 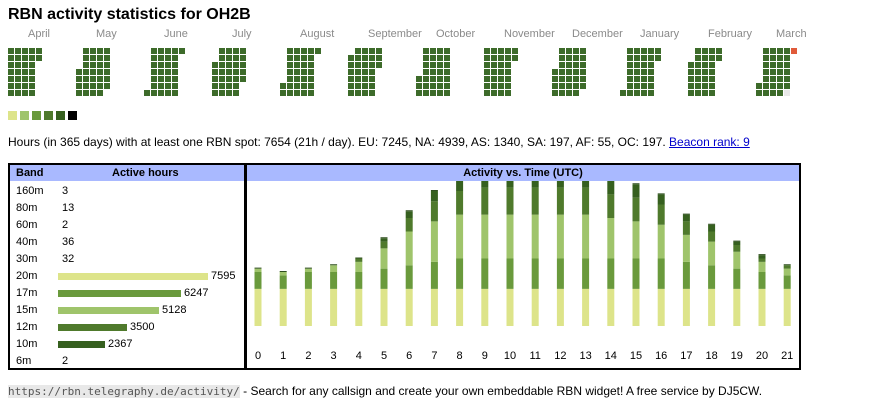 What do you see at coordinates (127, 225) in the screenshot?
I see `band-row: 60m 2` at bounding box center [127, 225].